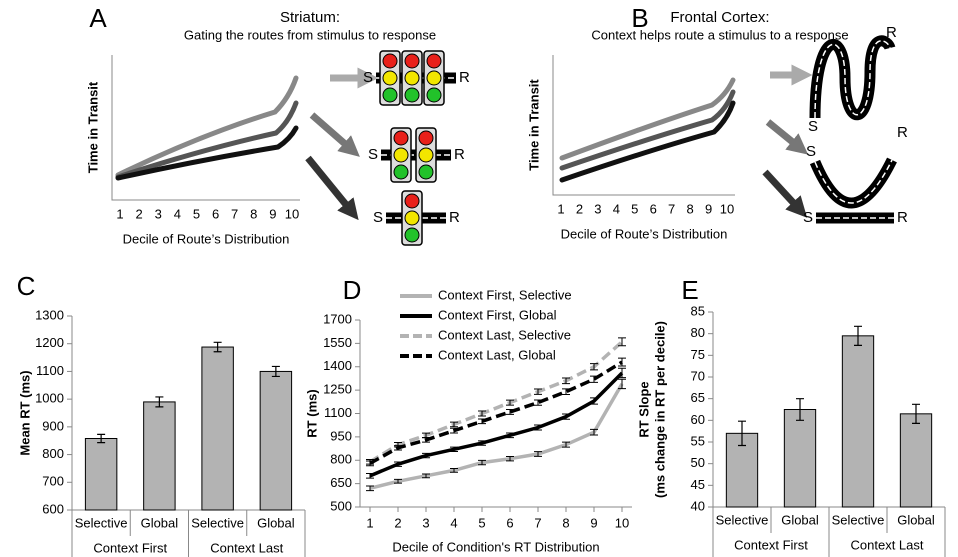 The width and height of the screenshot is (958, 557). Describe the element at coordinates (698, 354) in the screenshot. I see `y-tick-label: 75` at that location.